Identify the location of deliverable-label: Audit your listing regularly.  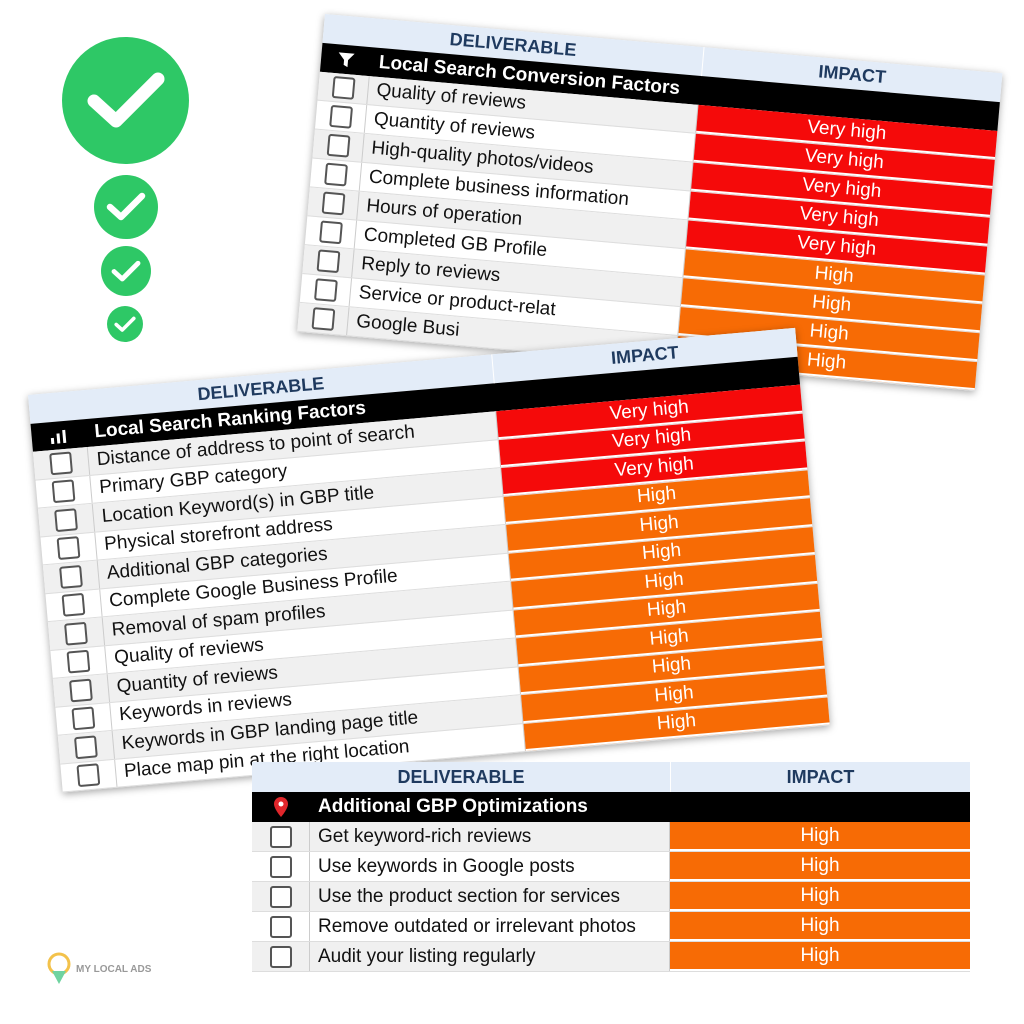
(490, 956).